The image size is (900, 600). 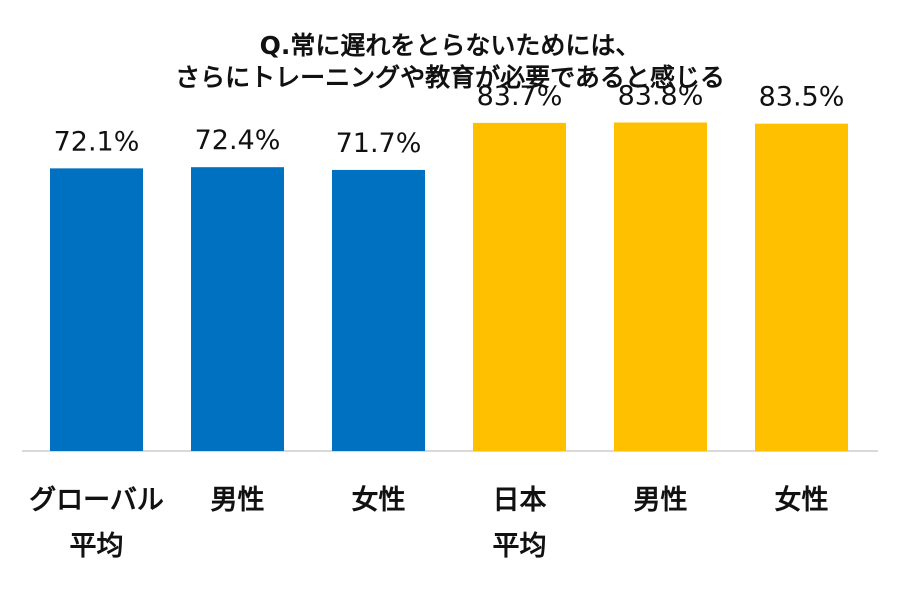 What do you see at coordinates (802, 97) in the screenshot?
I see `value-label-6: 83.5%` at bounding box center [802, 97].